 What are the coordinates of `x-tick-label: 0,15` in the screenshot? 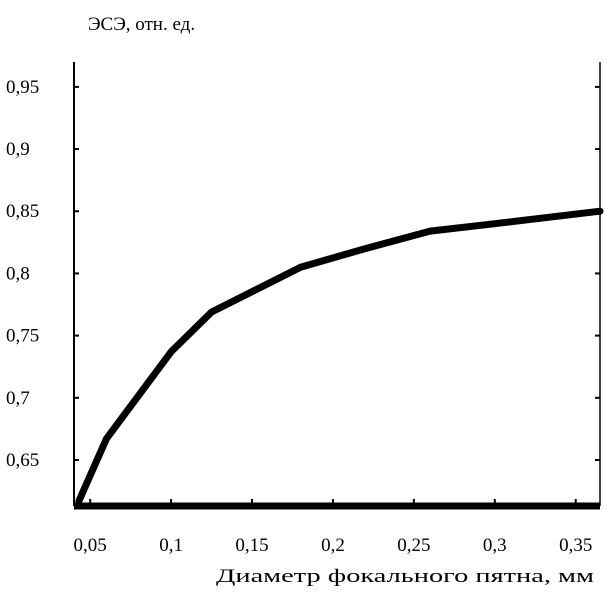 It's located at (251, 545).